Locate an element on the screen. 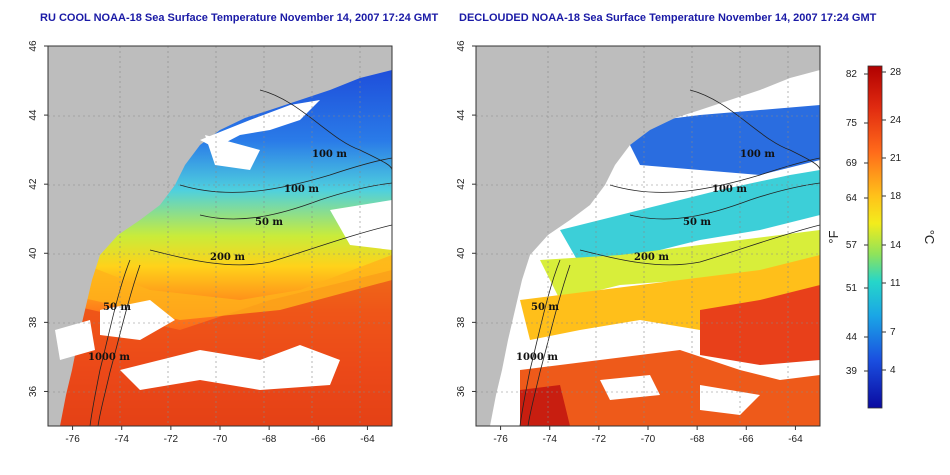  left-y-axis: 36 38 40 42 44 46 is located at coordinates (38, 218).